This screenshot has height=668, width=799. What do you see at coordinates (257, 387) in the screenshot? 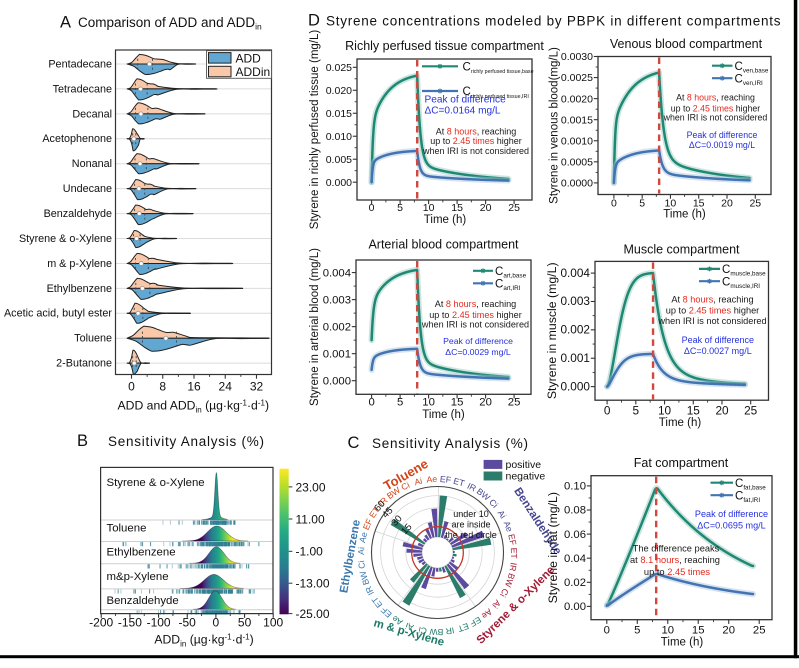
I see `svg-text: 32` at bounding box center [257, 387].